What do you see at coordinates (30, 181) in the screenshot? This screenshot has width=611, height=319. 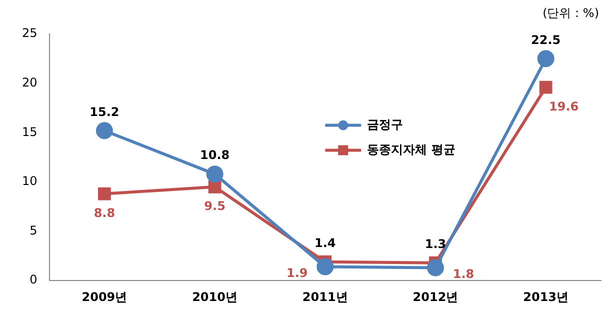 I see `y-tick-label: 10` at bounding box center [30, 181].